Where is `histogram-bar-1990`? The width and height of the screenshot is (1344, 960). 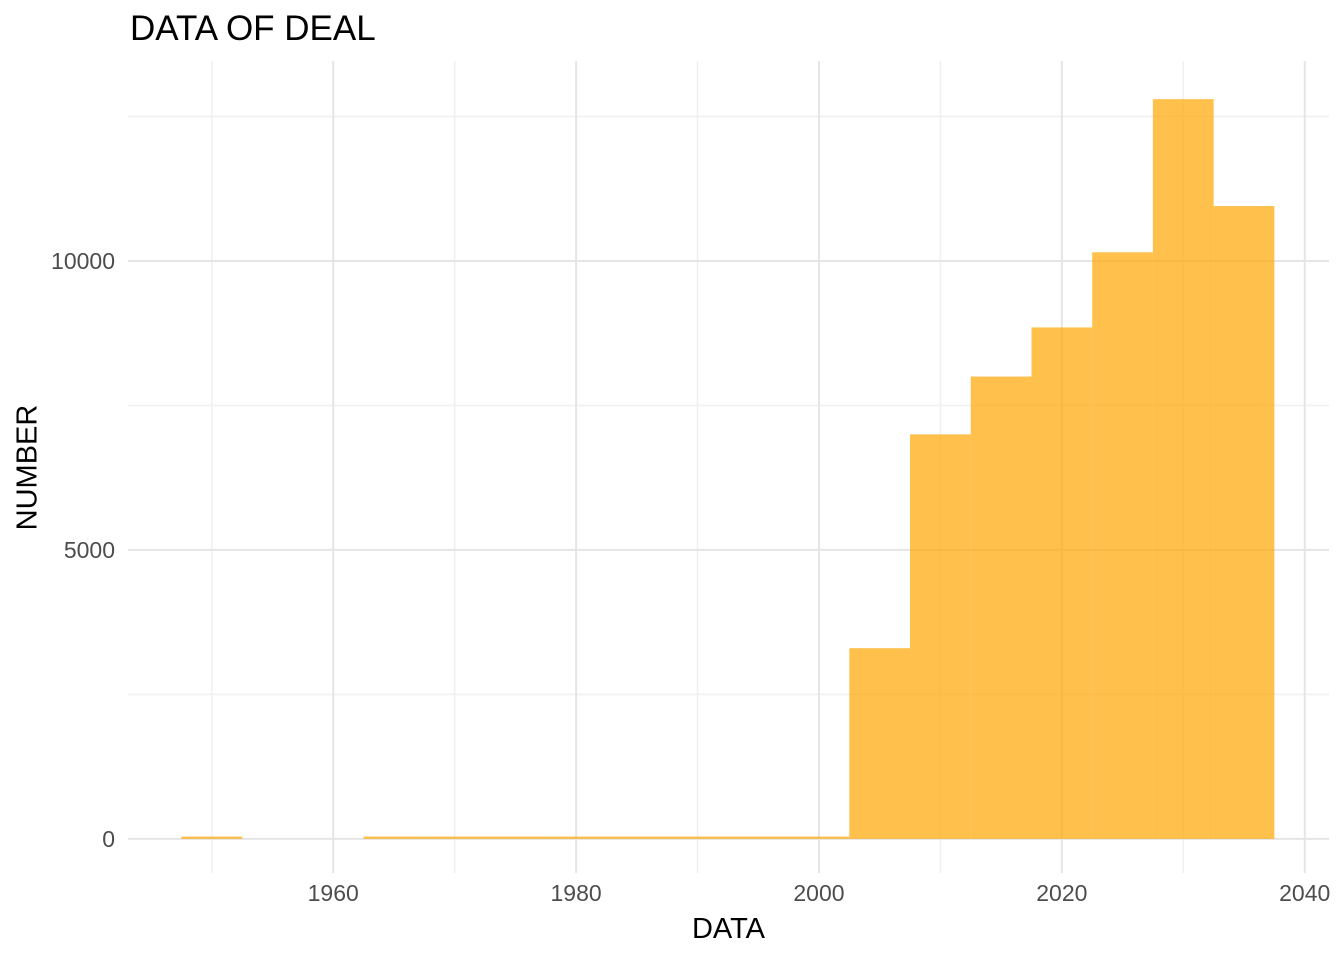 histogram-bar-1990 is located at coordinates (697, 837).